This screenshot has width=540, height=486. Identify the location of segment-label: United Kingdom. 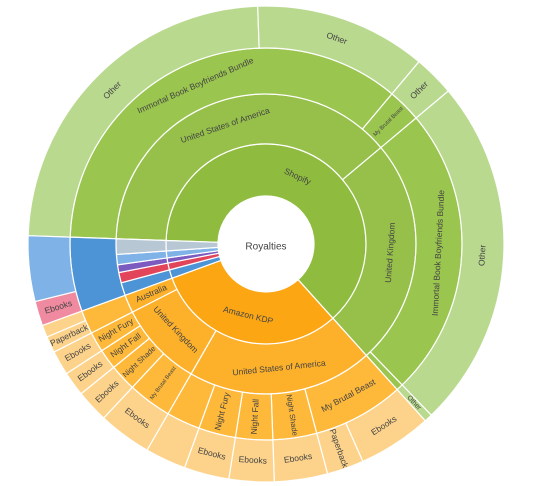
(390, 252).